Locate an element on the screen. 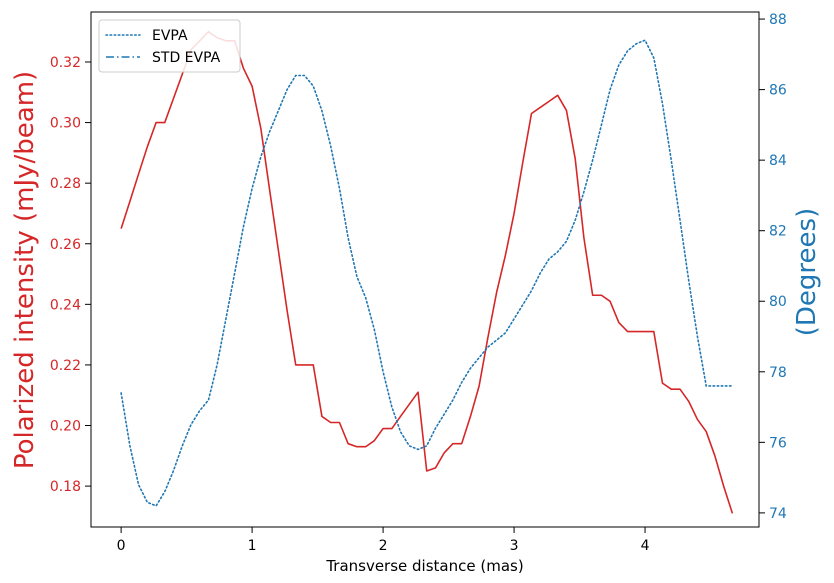  legend: EVPA STD EVPA is located at coordinates (169, 46).